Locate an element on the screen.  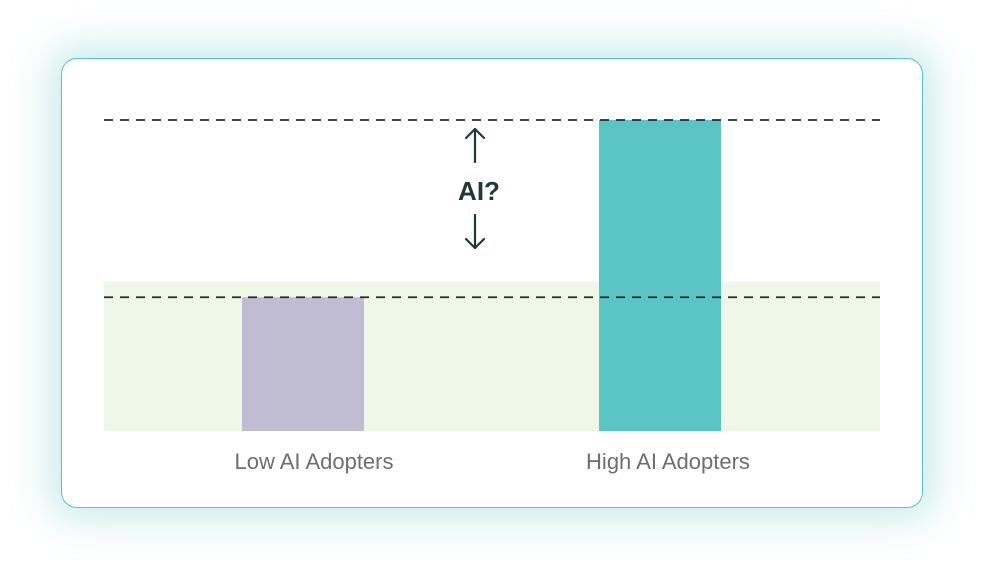
arrow-down-head-icon is located at coordinates (475, 243).